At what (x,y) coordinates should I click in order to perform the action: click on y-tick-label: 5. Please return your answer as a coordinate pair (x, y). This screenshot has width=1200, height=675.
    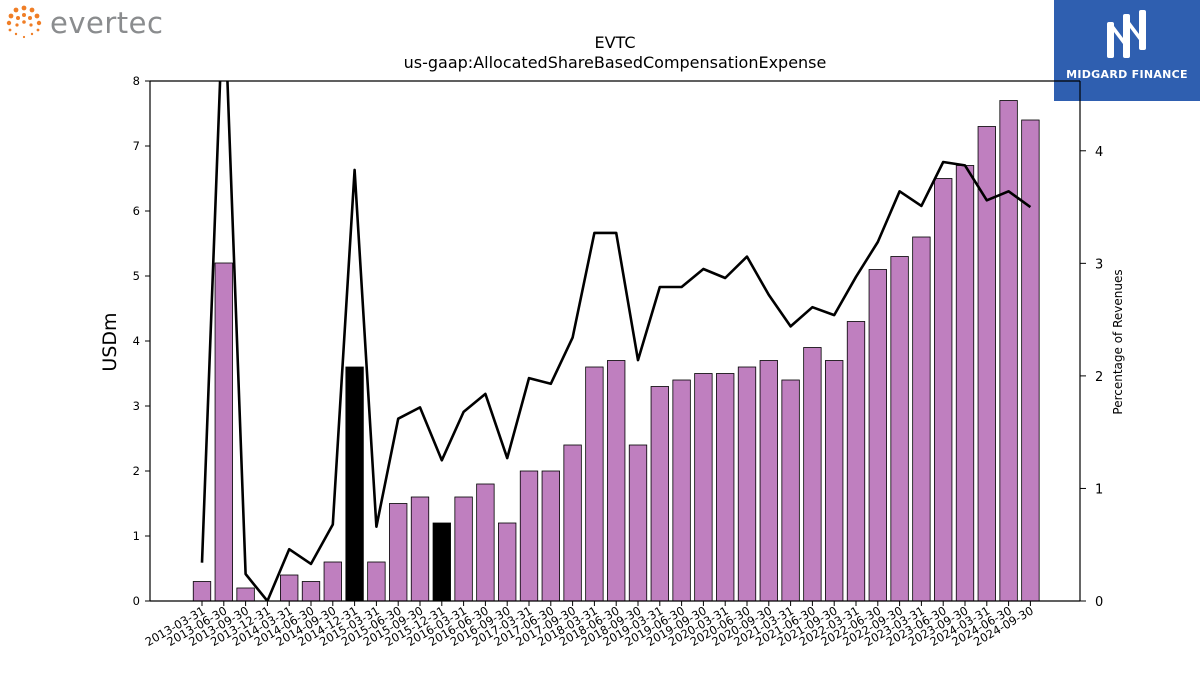
    Looking at the image, I should click on (136, 276).